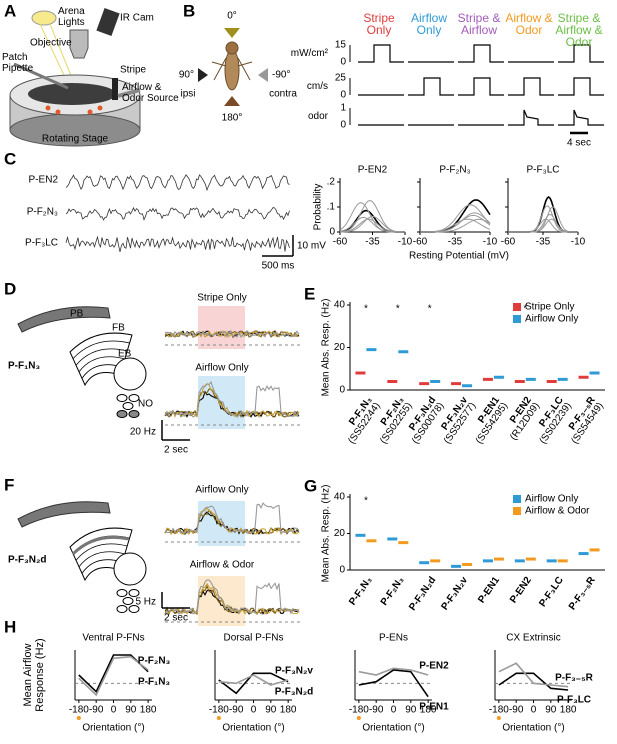 The image size is (617, 744). What do you see at coordinates (574, 700) in the screenshot?
I see `series-label: P-F₃LC` at bounding box center [574, 700].